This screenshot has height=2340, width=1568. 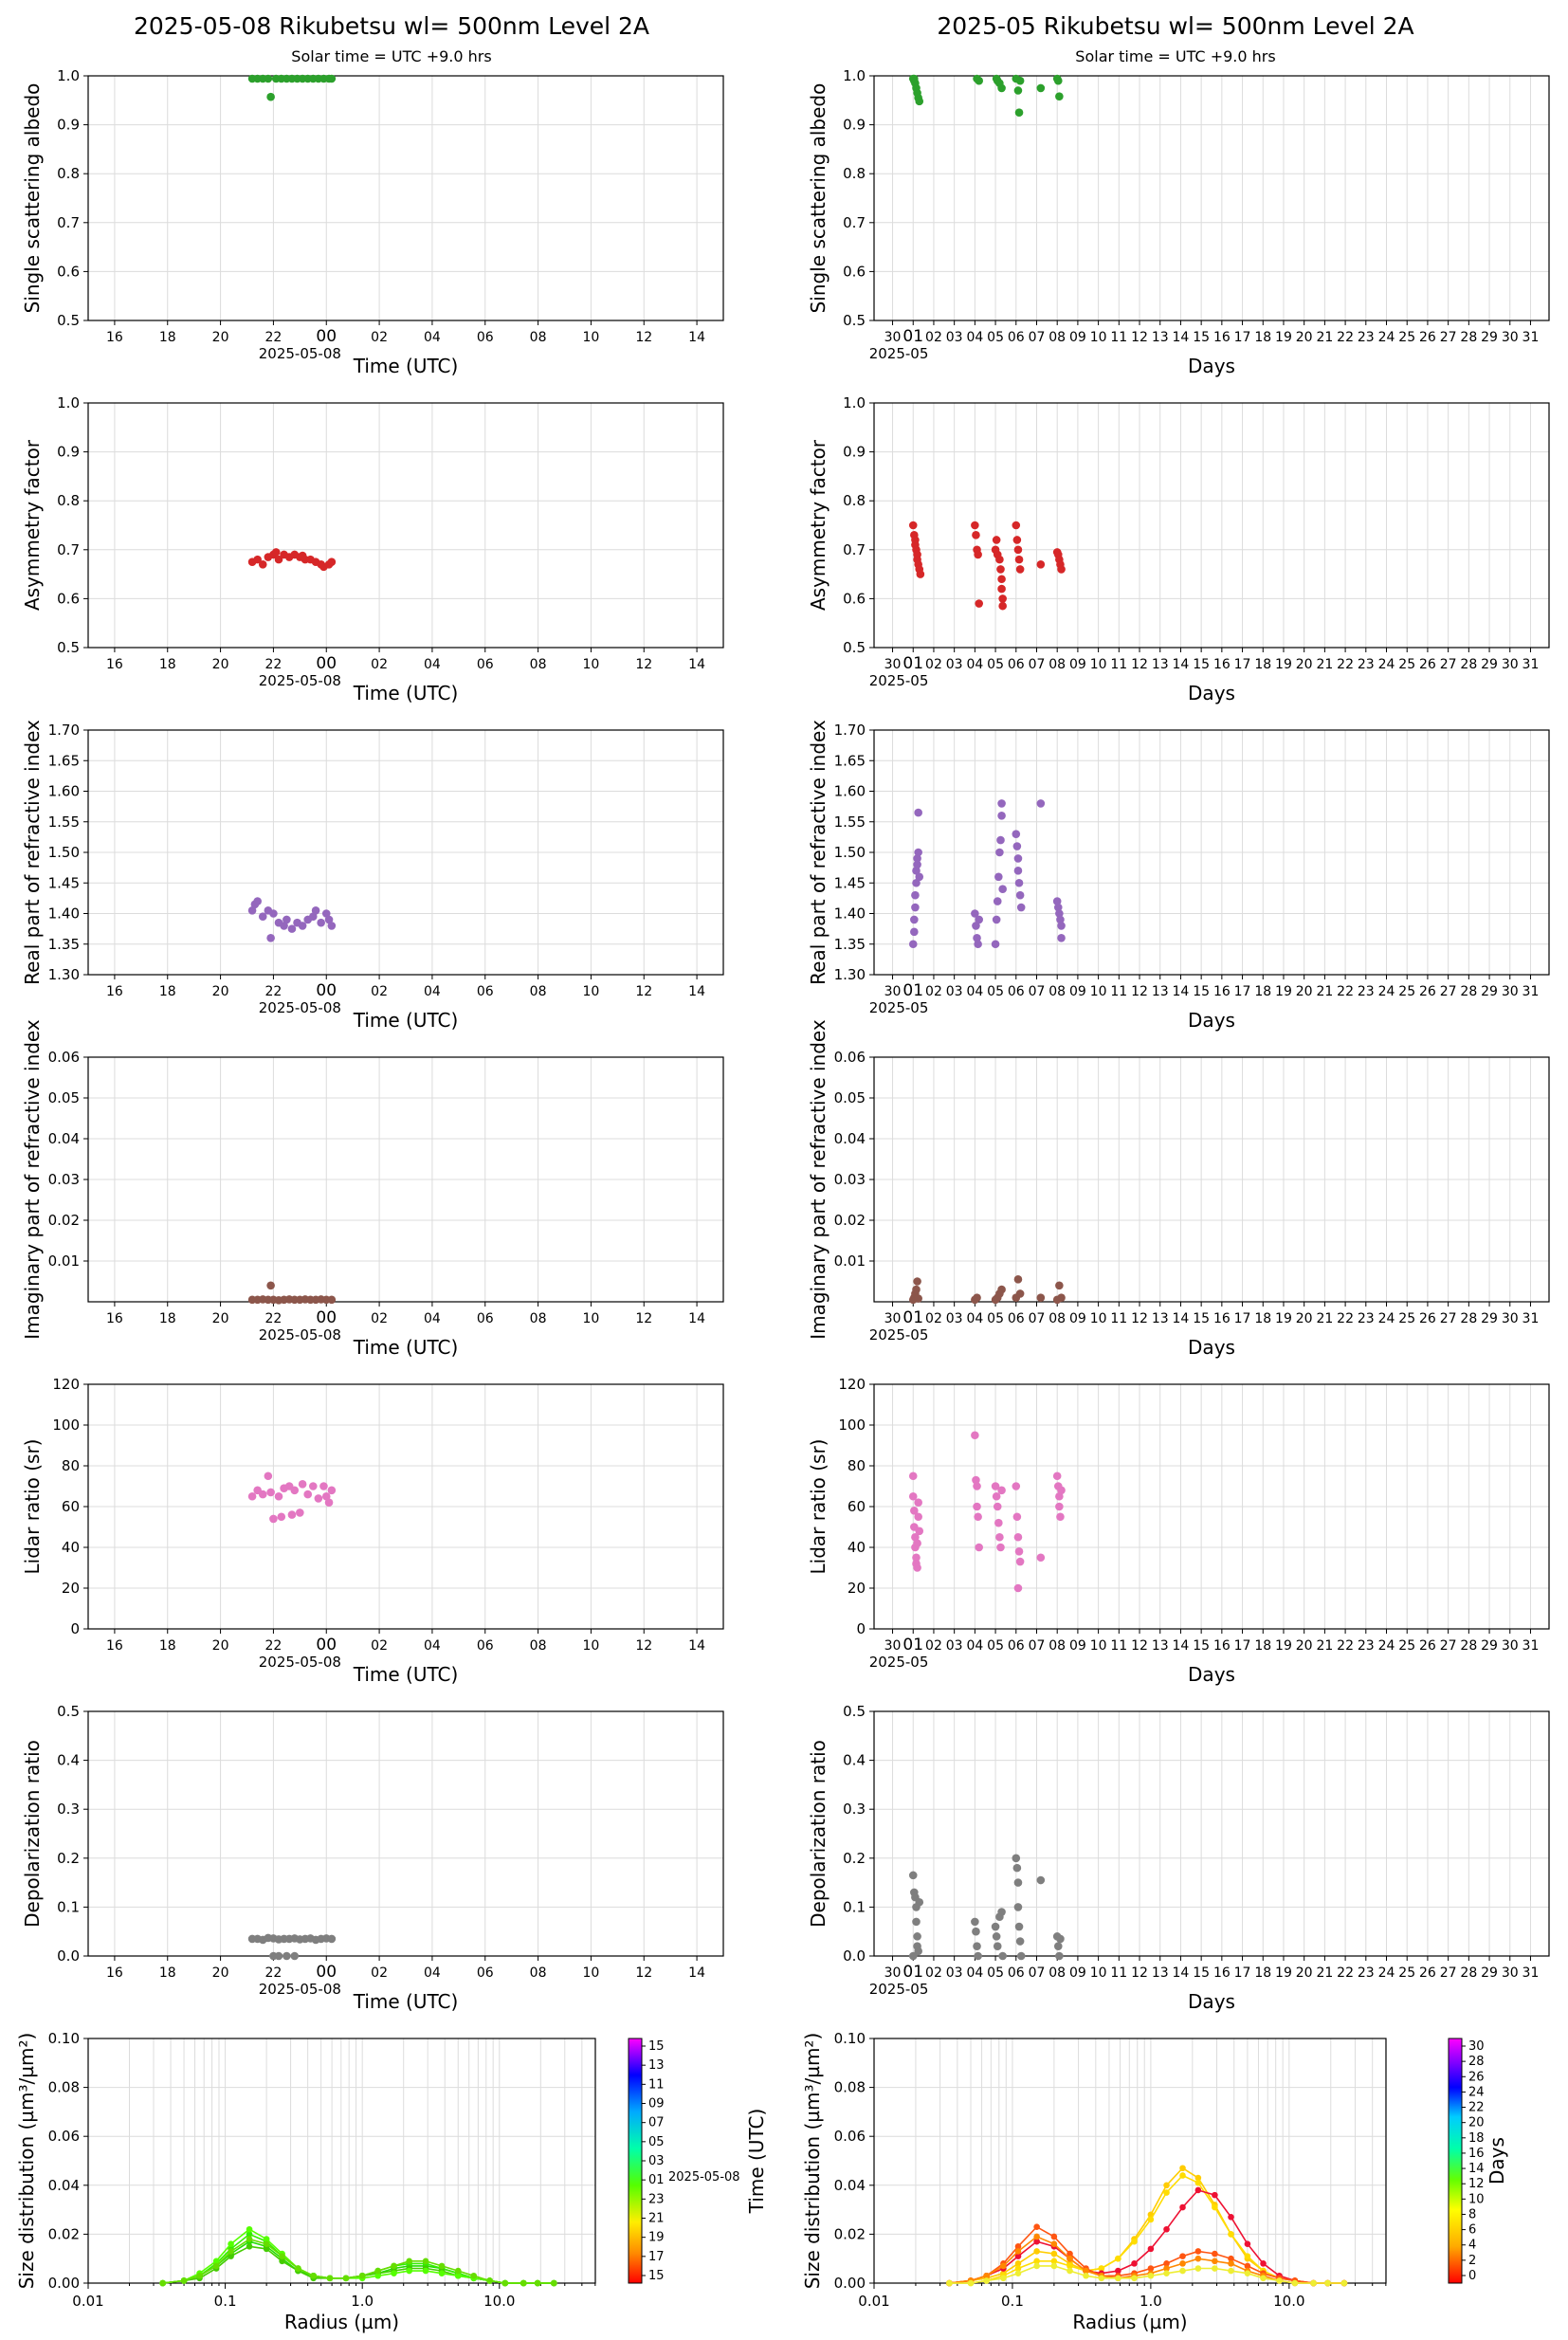 What do you see at coordinates (538, 1318) in the screenshot?
I see `x-tick-label: 08` at bounding box center [538, 1318].